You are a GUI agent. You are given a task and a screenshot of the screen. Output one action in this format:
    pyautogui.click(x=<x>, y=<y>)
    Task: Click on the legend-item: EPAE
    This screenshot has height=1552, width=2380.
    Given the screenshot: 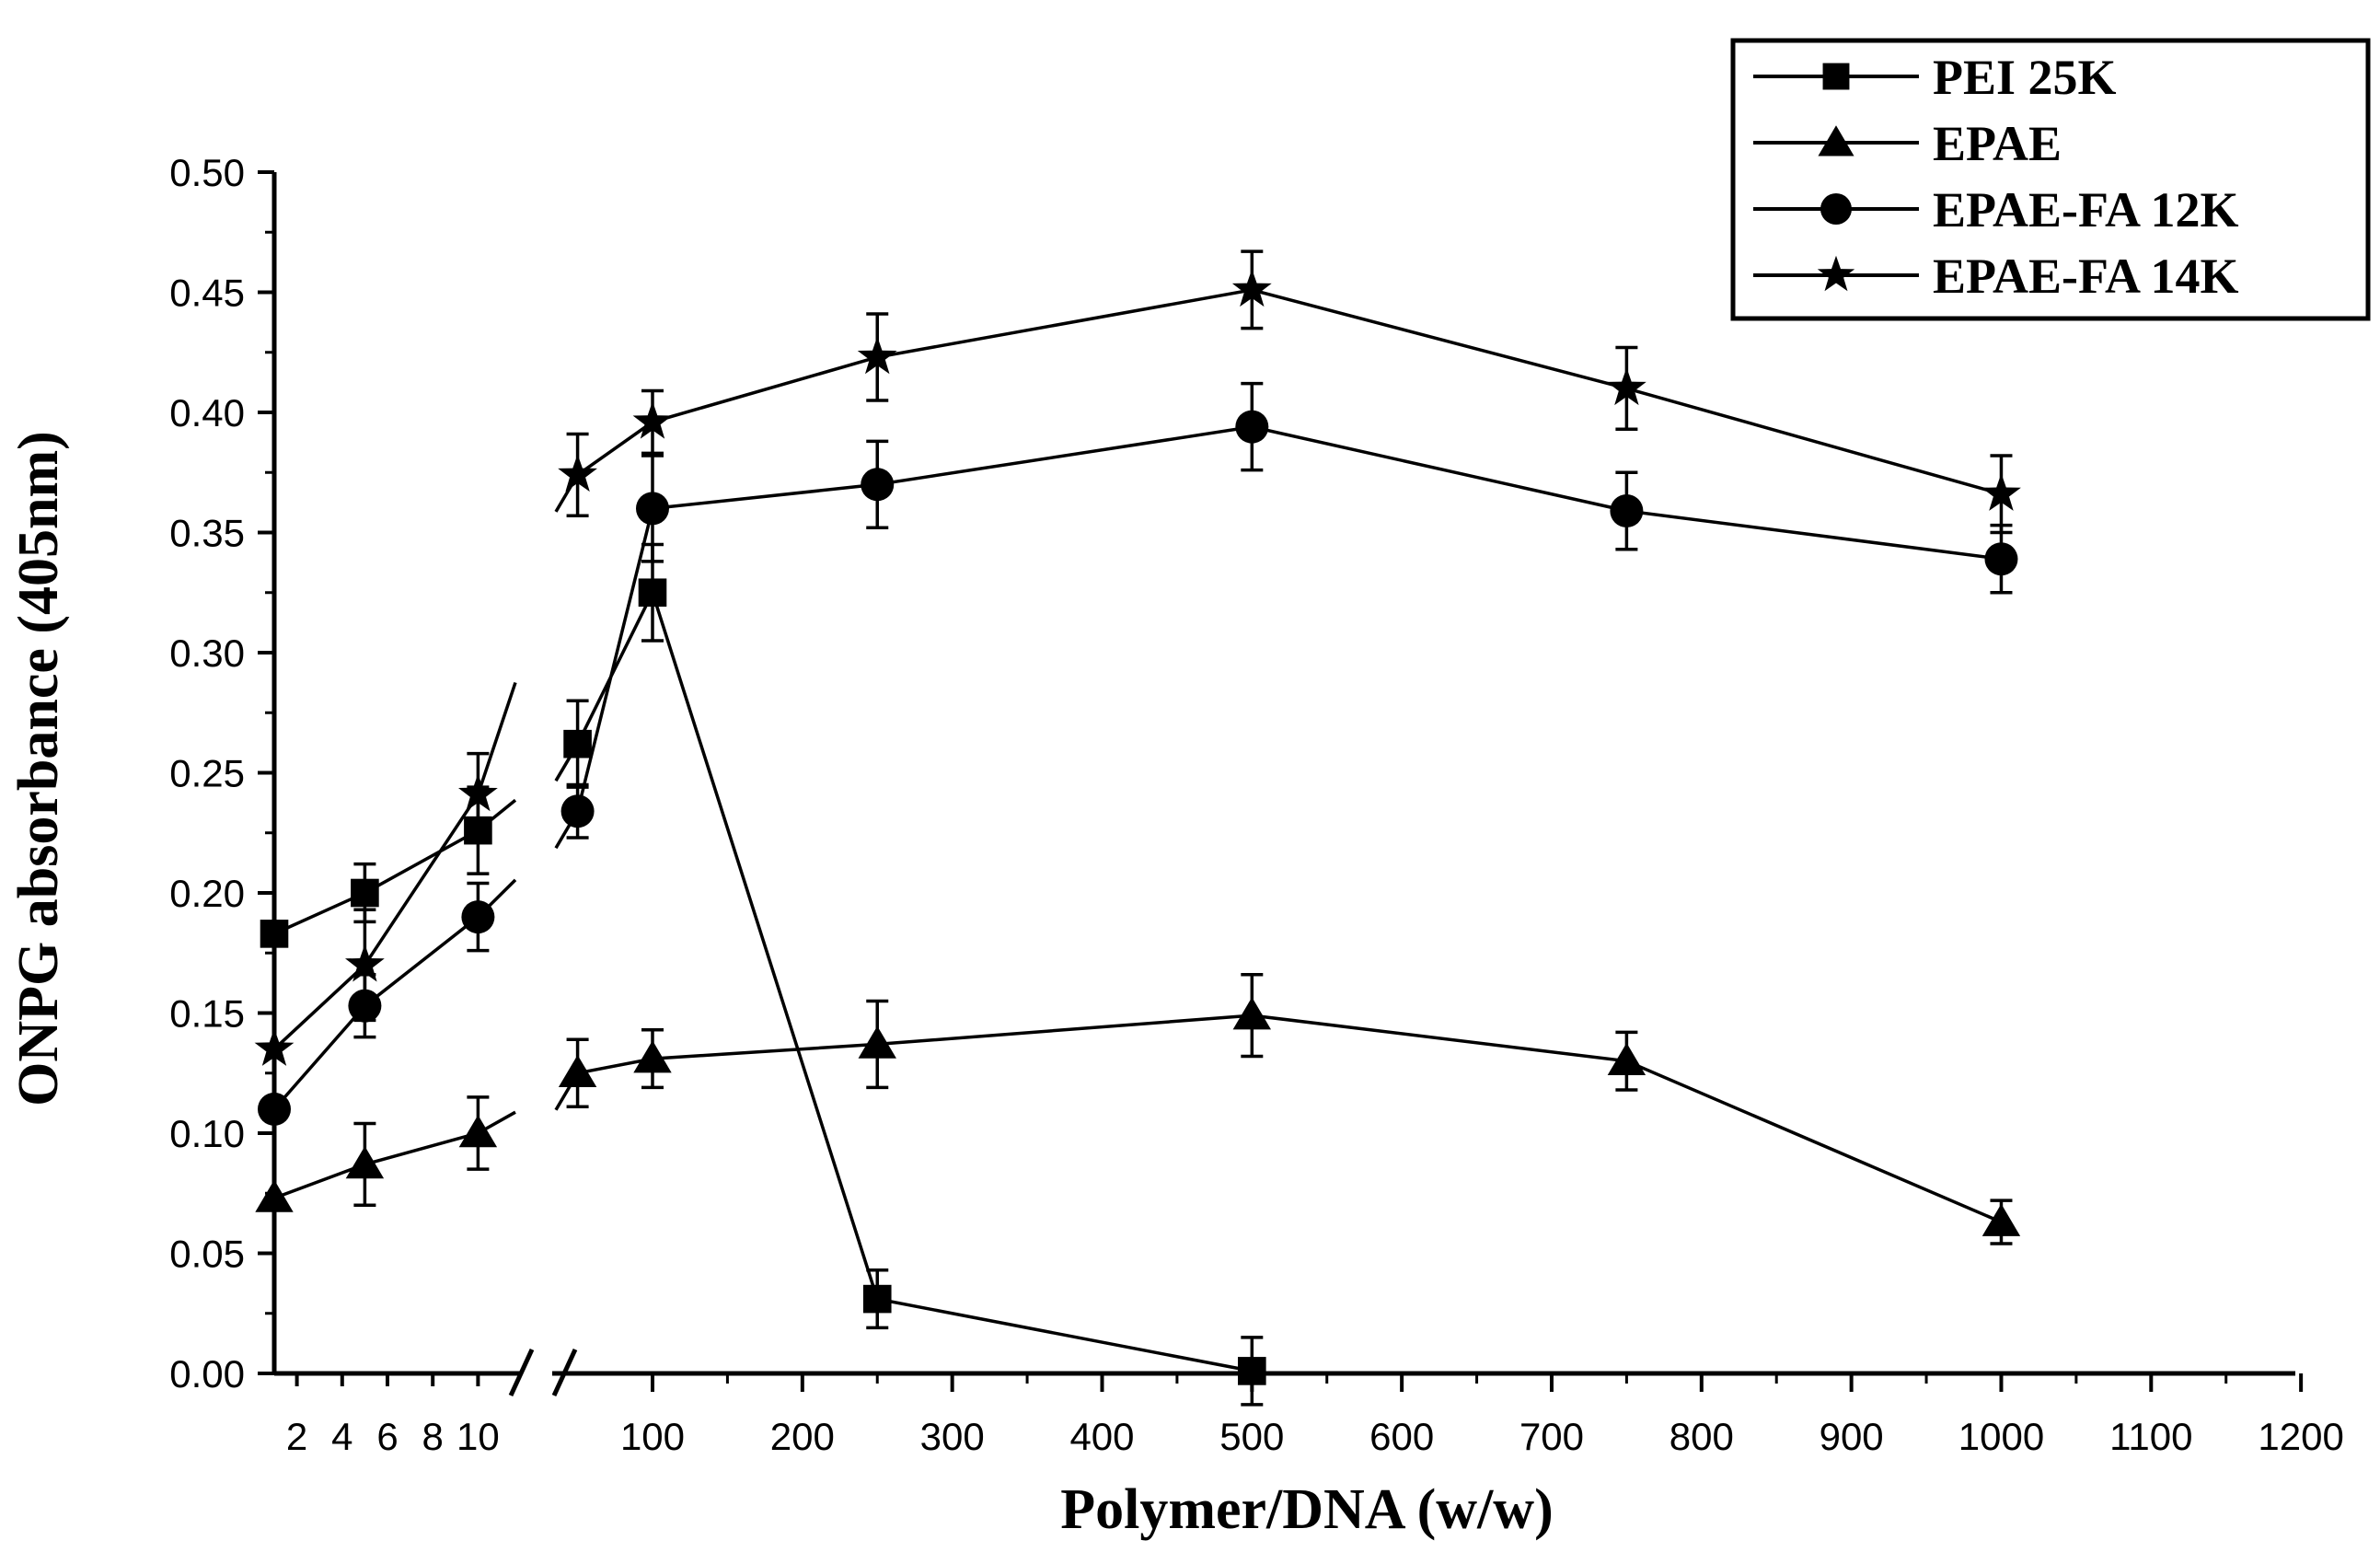 What is the action you would take?
    pyautogui.click(x=1907, y=143)
    